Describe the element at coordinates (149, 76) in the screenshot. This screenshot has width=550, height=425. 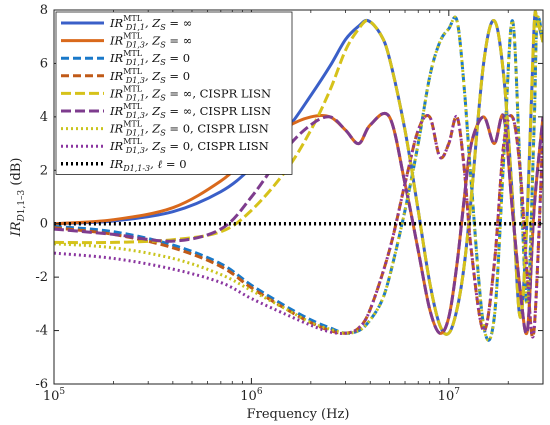
I see `legend-entry: IRMTL D1,3, ZS = 0` at that location.